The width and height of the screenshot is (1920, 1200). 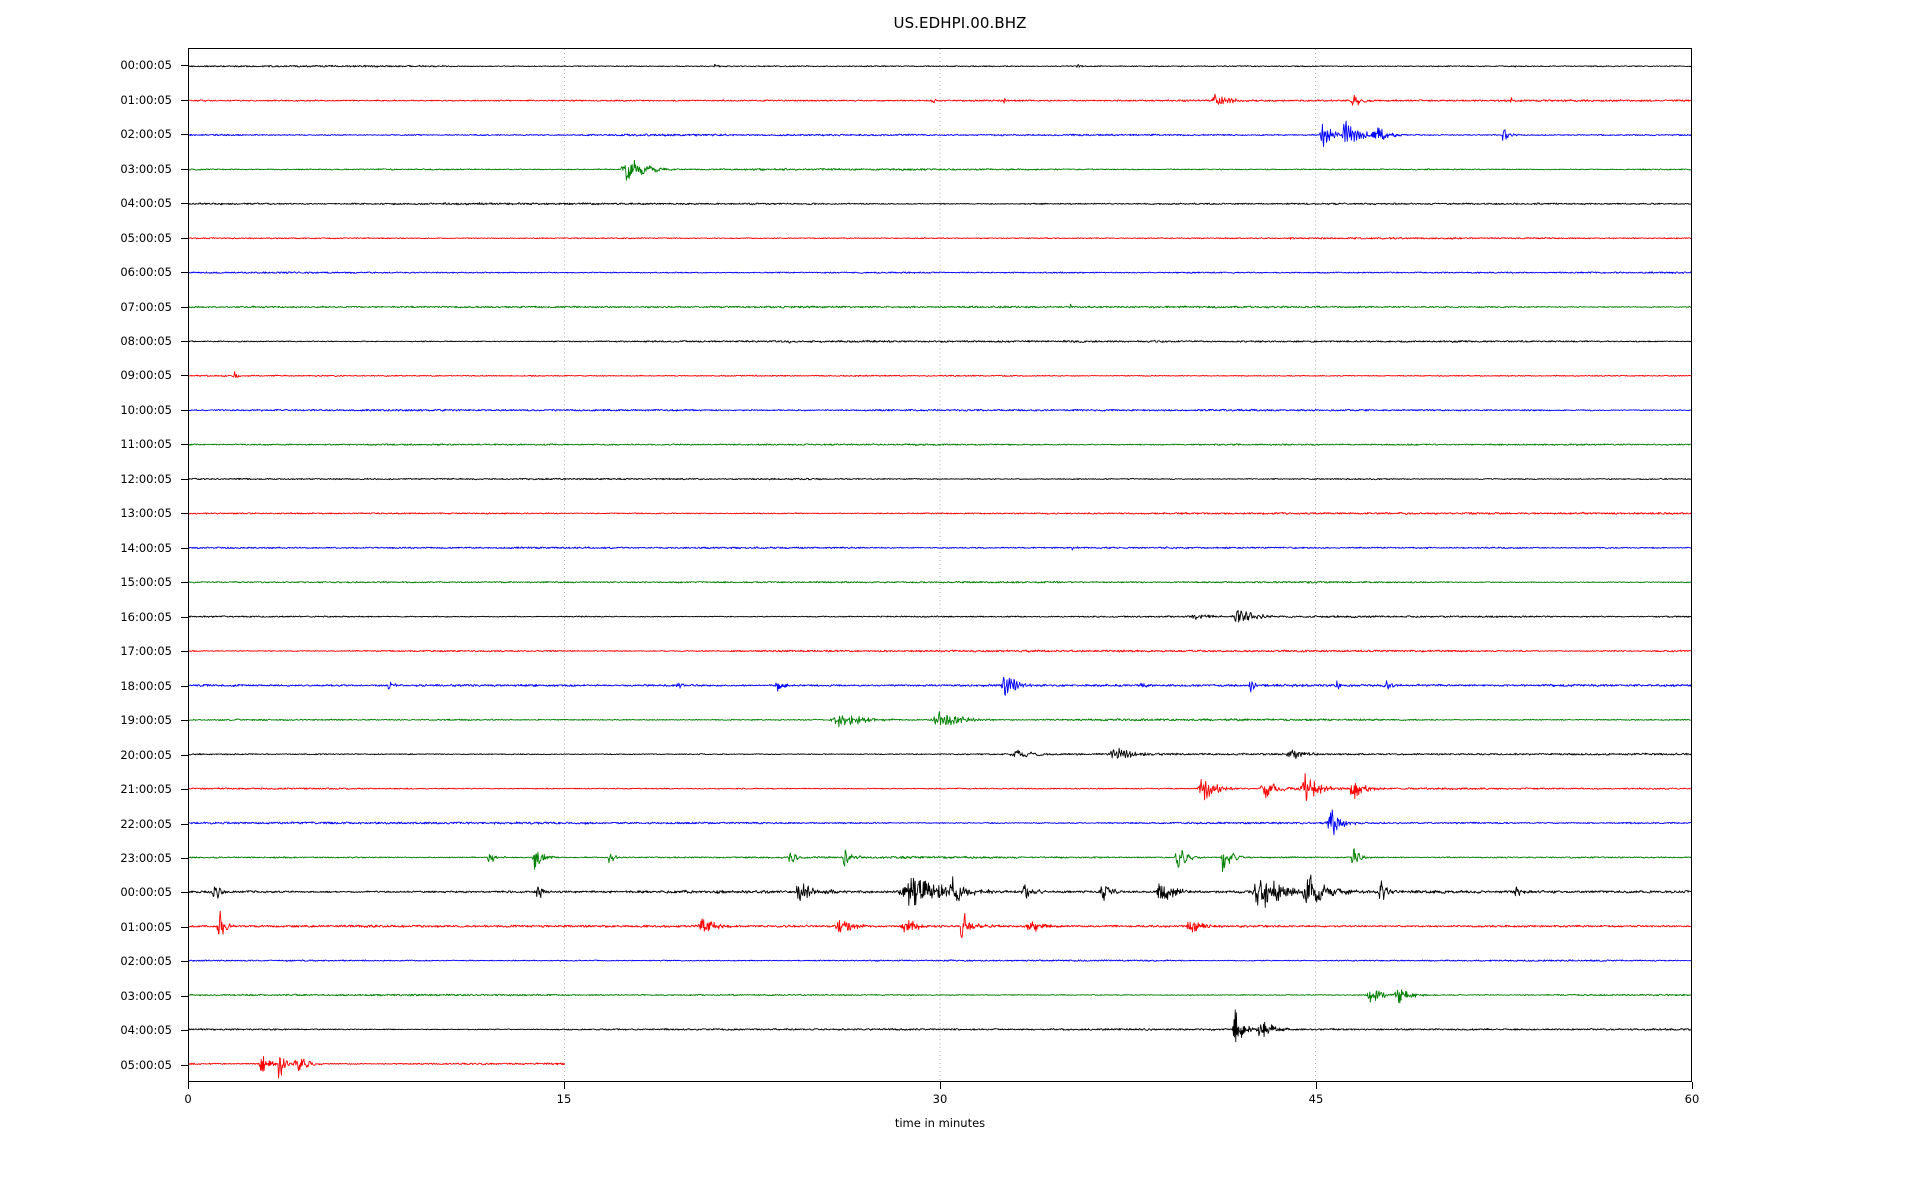 What do you see at coordinates (146, 651) in the screenshot?
I see `y-tick-label: 17:00:05` at bounding box center [146, 651].